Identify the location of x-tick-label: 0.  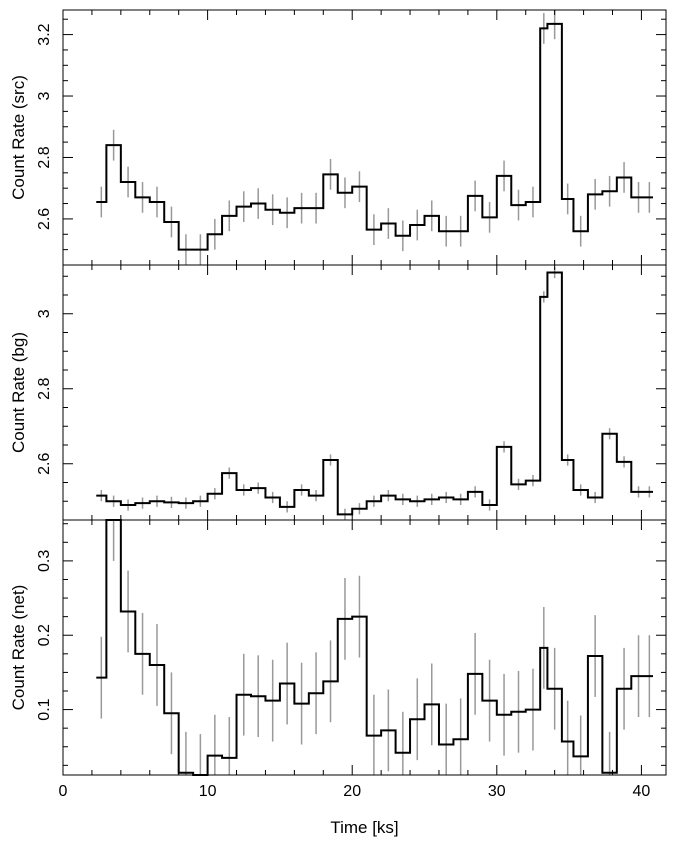
(63, 791).